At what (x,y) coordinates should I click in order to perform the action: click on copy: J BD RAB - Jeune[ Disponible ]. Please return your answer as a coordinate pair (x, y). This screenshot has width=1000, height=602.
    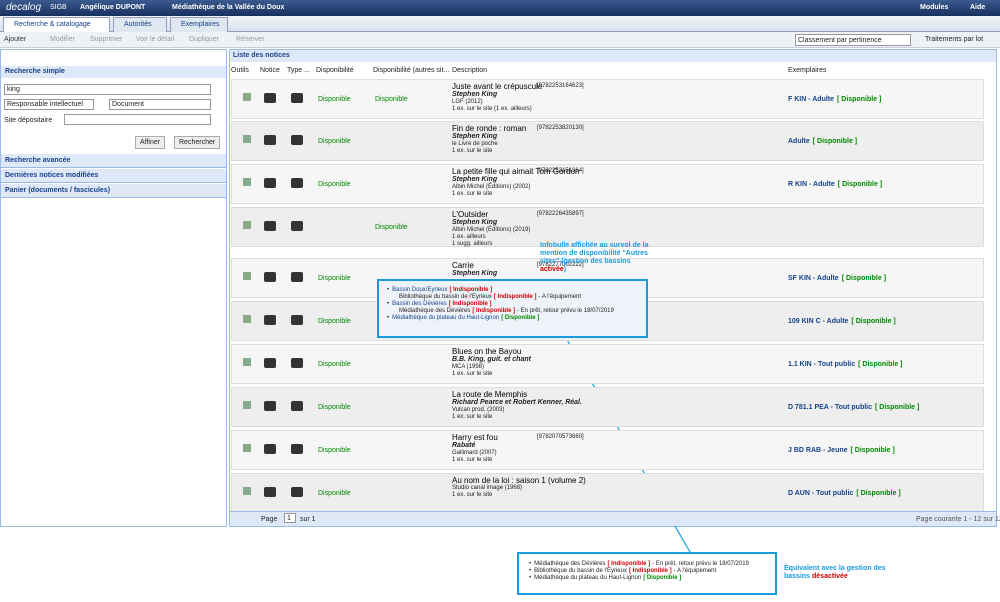
    Looking at the image, I should click on (841, 450).